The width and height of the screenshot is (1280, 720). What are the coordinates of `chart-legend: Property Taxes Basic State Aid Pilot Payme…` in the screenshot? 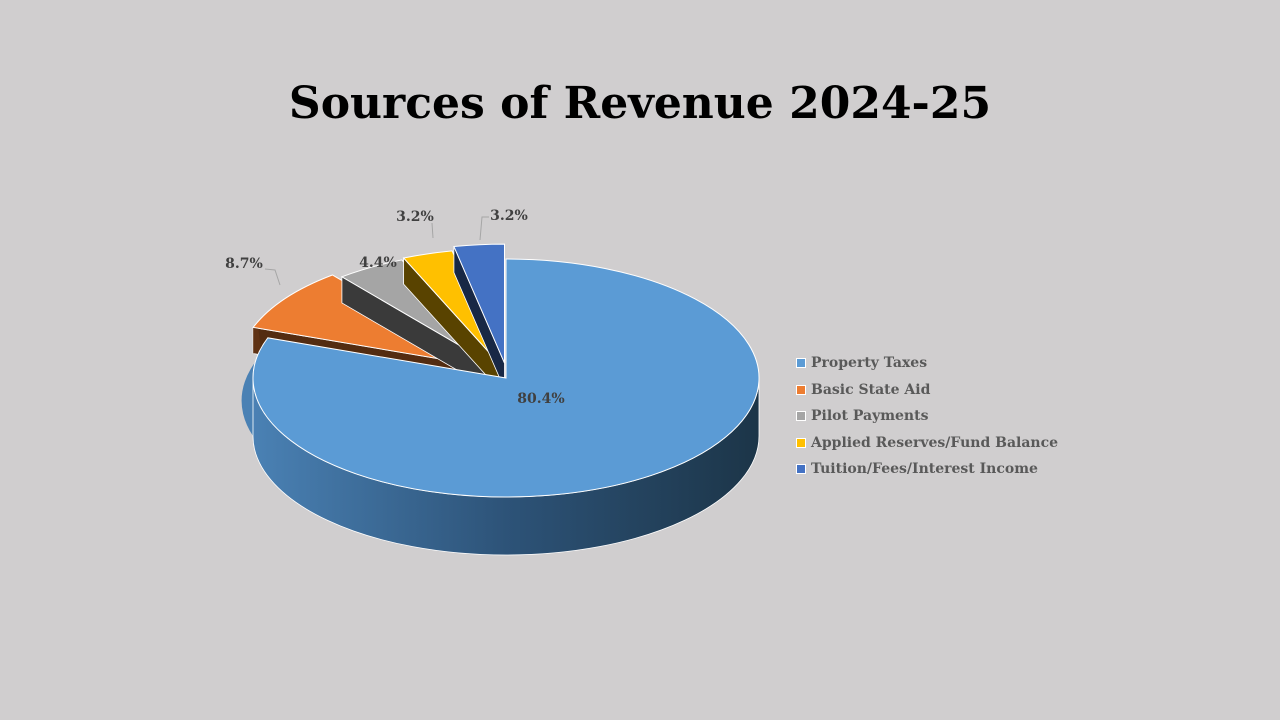 It's located at (927, 416).